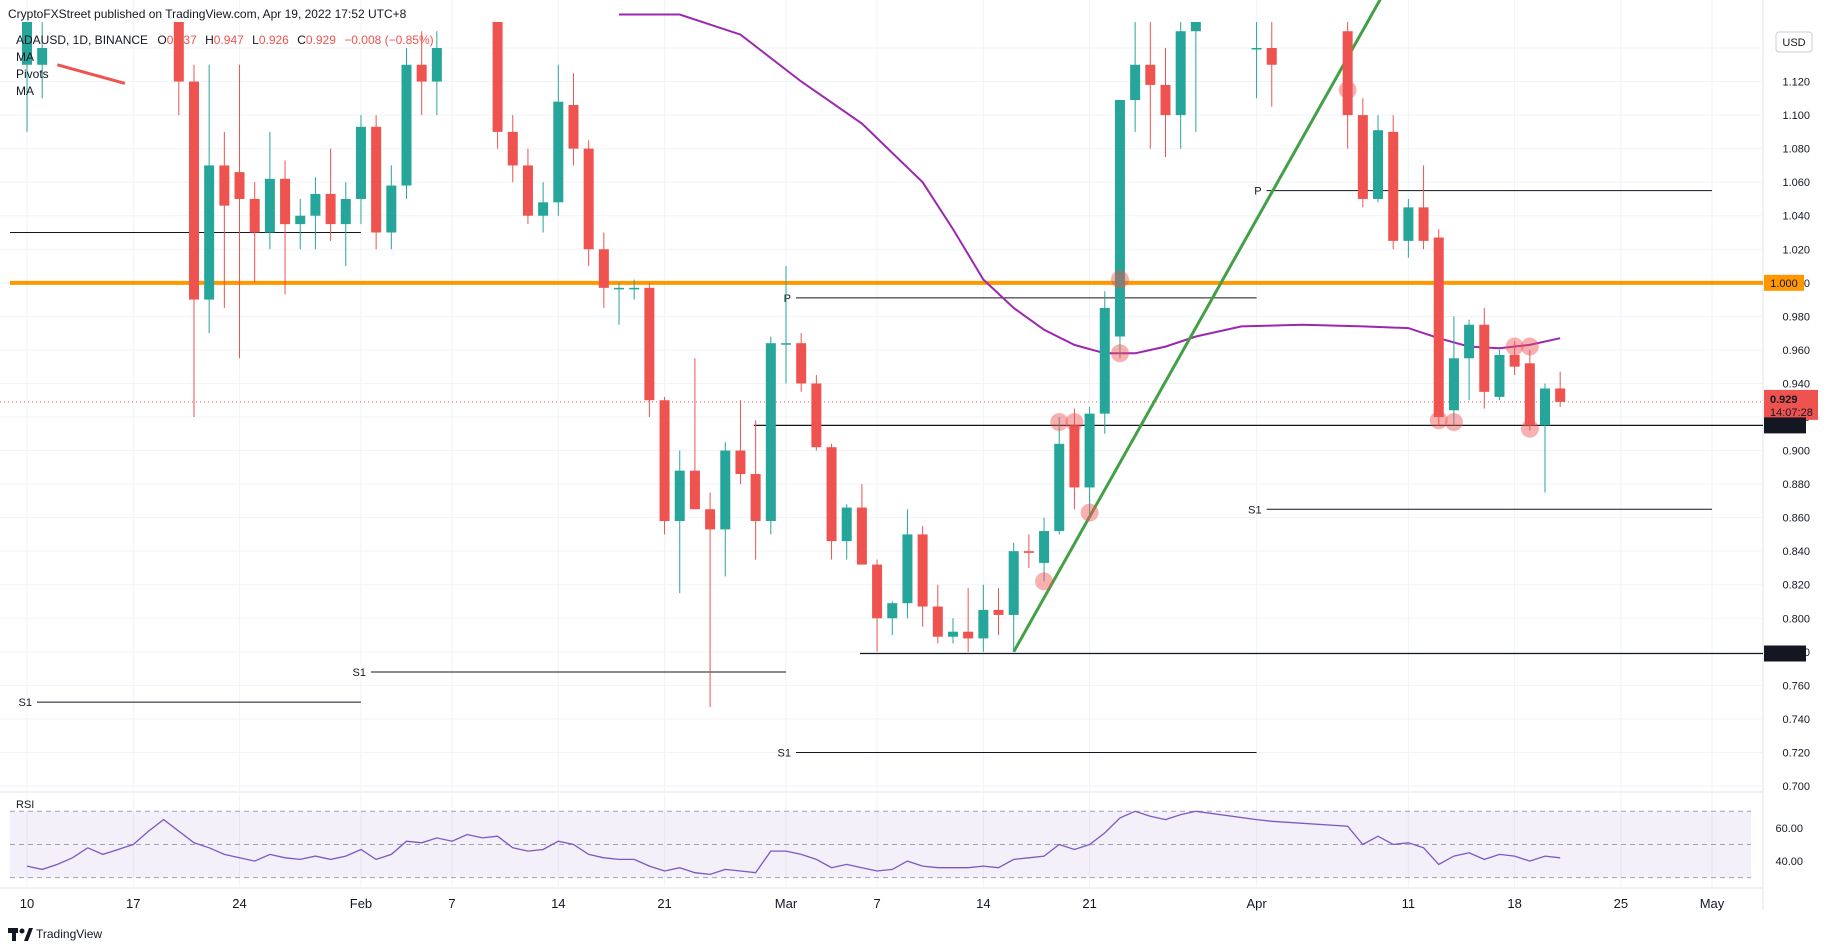 Image resolution: width=1834 pixels, height=950 pixels. Describe the element at coordinates (229, 40) in the screenshot. I see `high-value: 0.947` at that location.